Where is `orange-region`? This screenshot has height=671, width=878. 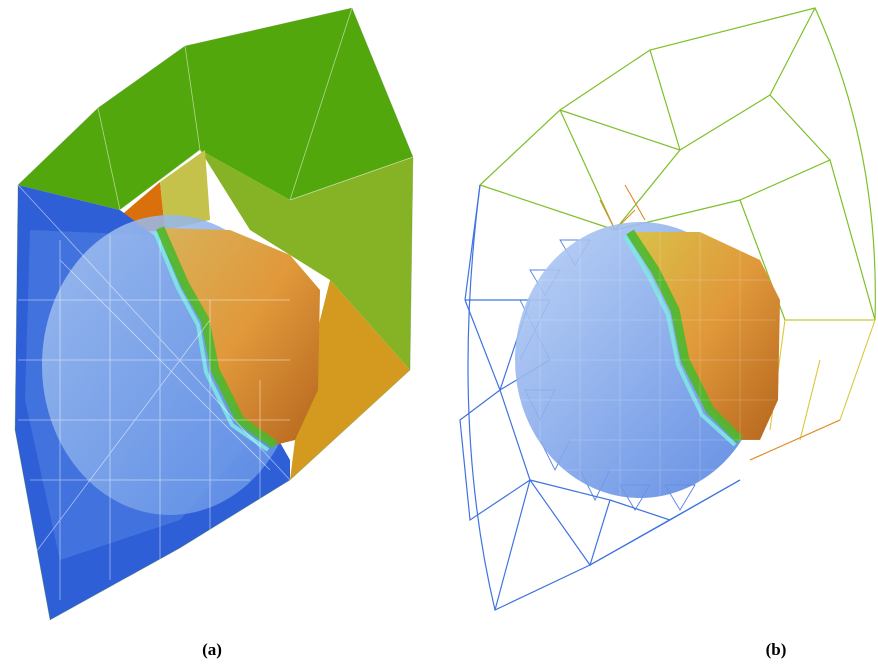 orange-region is located at coordinates (350, 380).